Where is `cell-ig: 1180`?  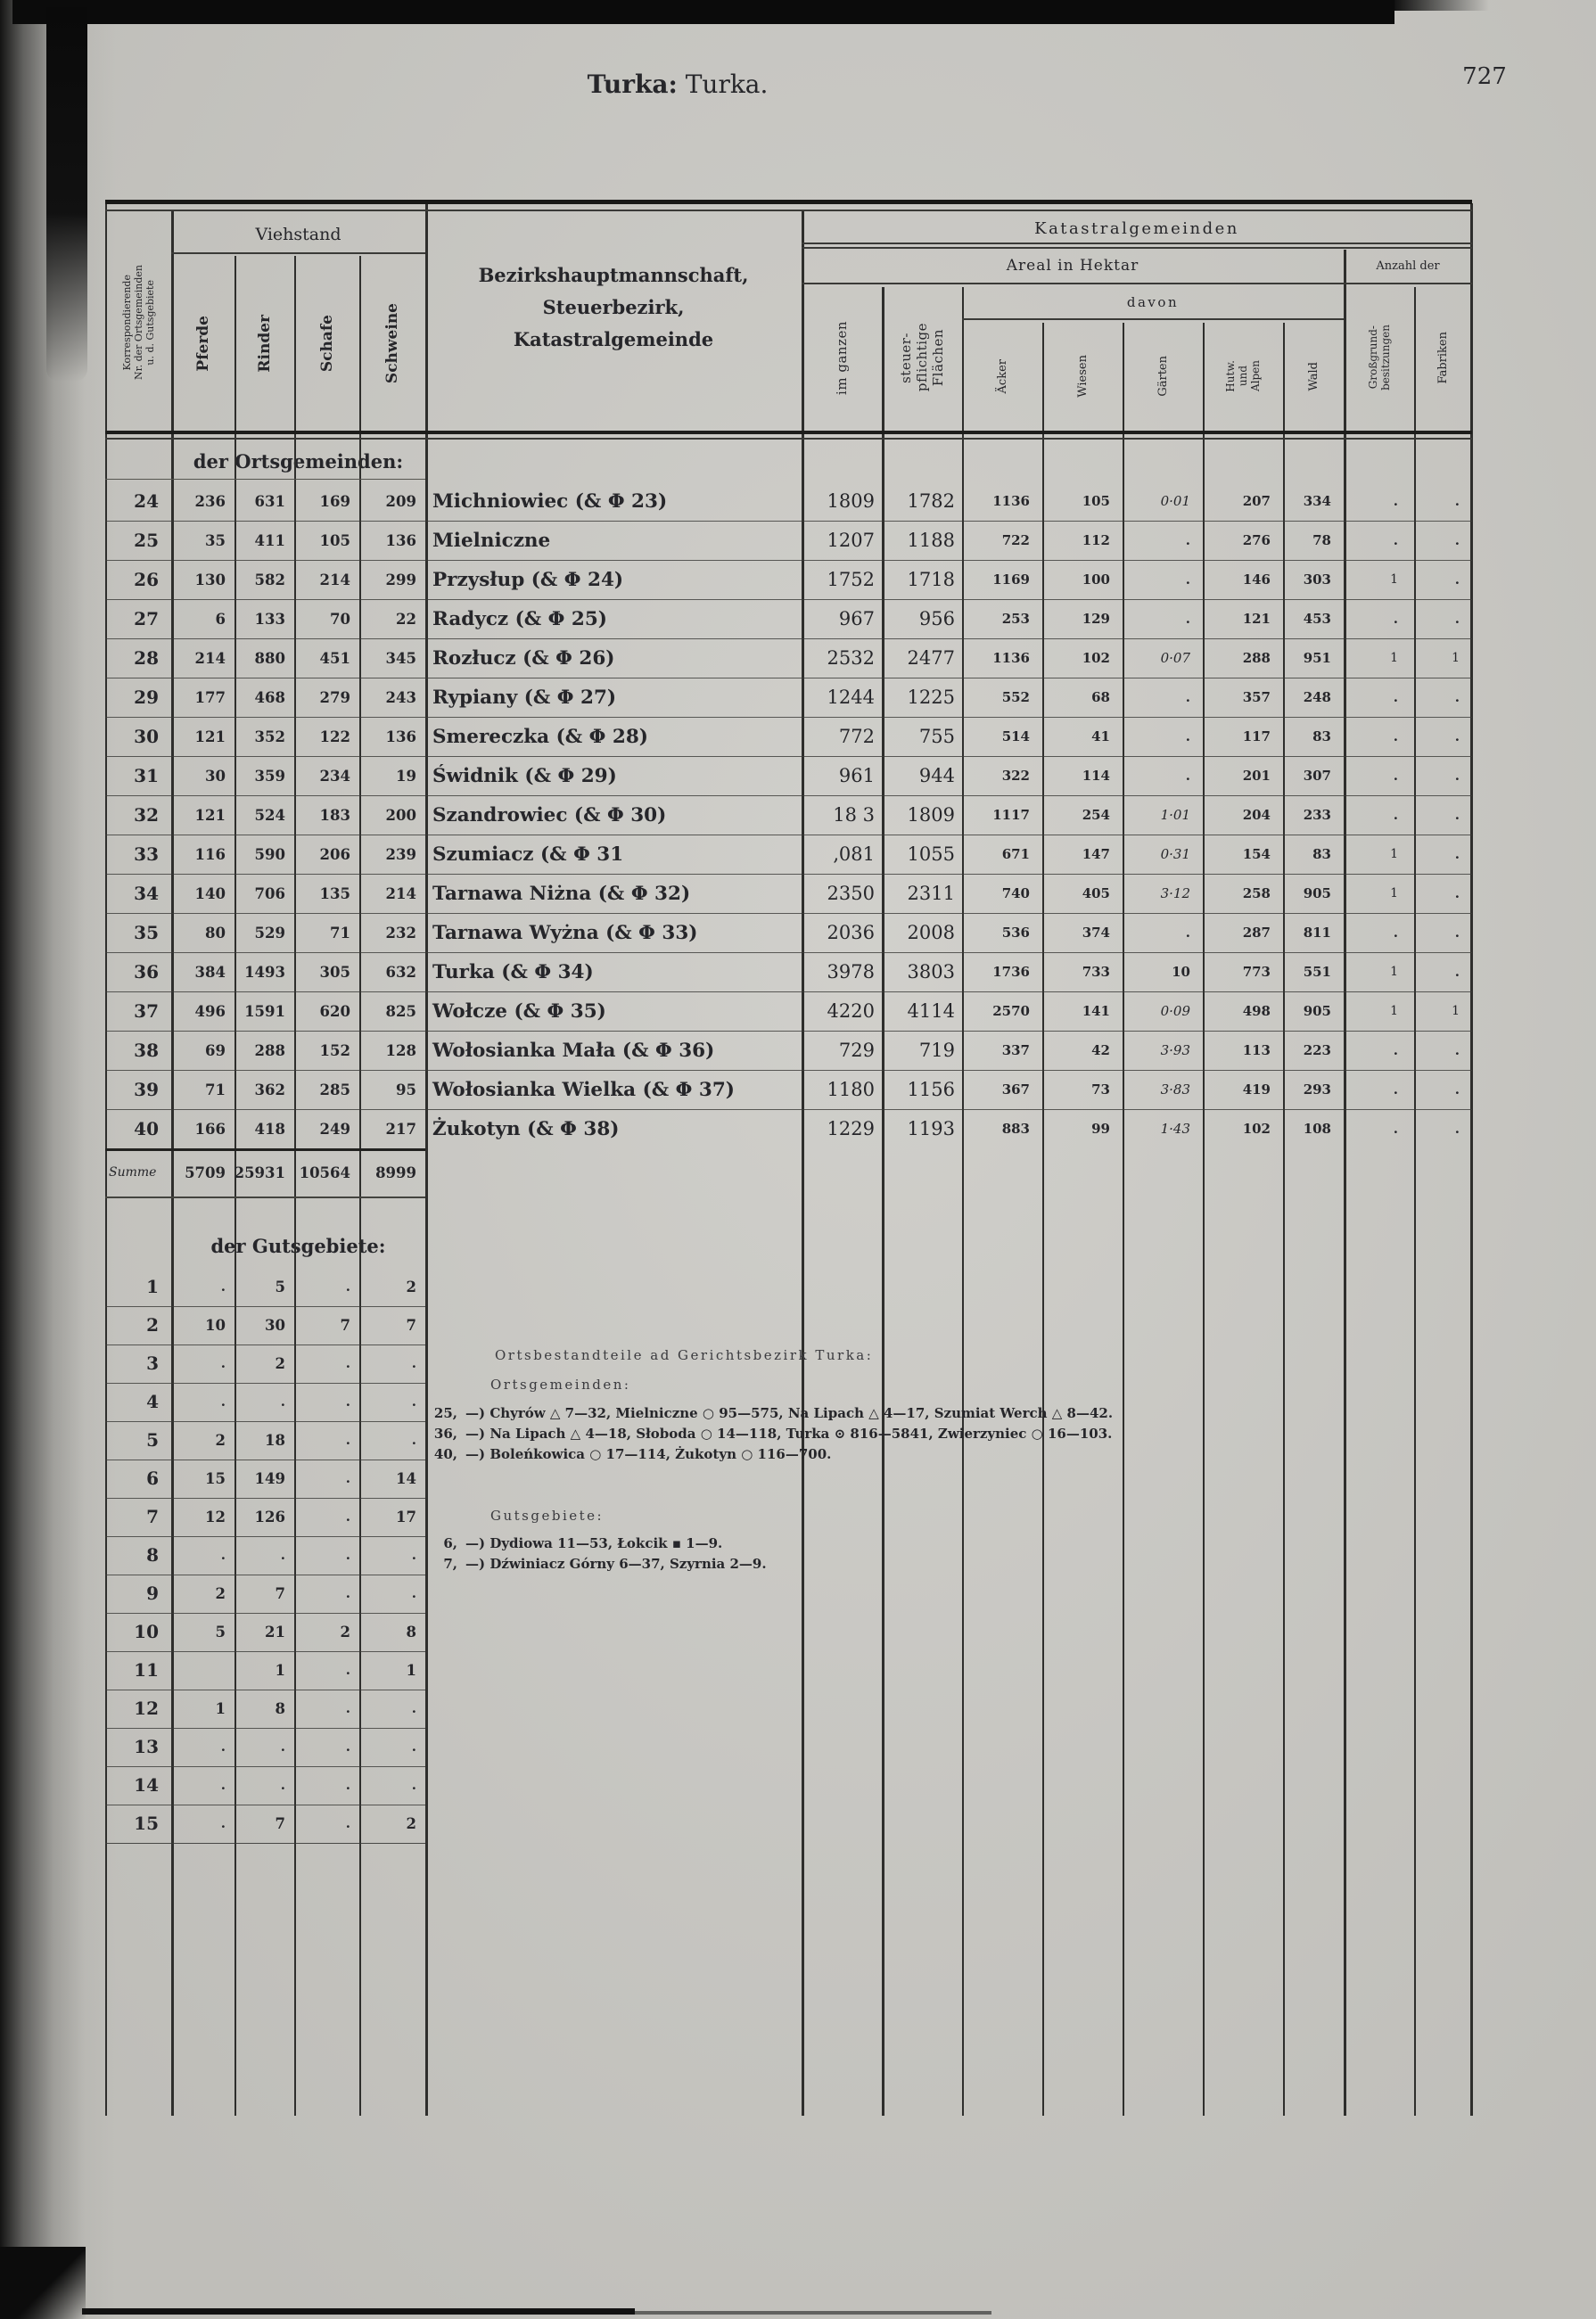 cell-ig: 1180 is located at coordinates (851, 1089).